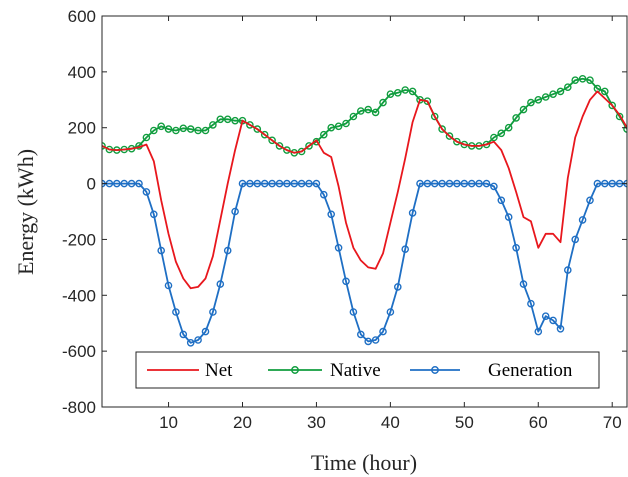 The height and width of the screenshot is (477, 628). What do you see at coordinates (316, 422) in the screenshot?
I see `x-tick-label: 30` at bounding box center [316, 422].